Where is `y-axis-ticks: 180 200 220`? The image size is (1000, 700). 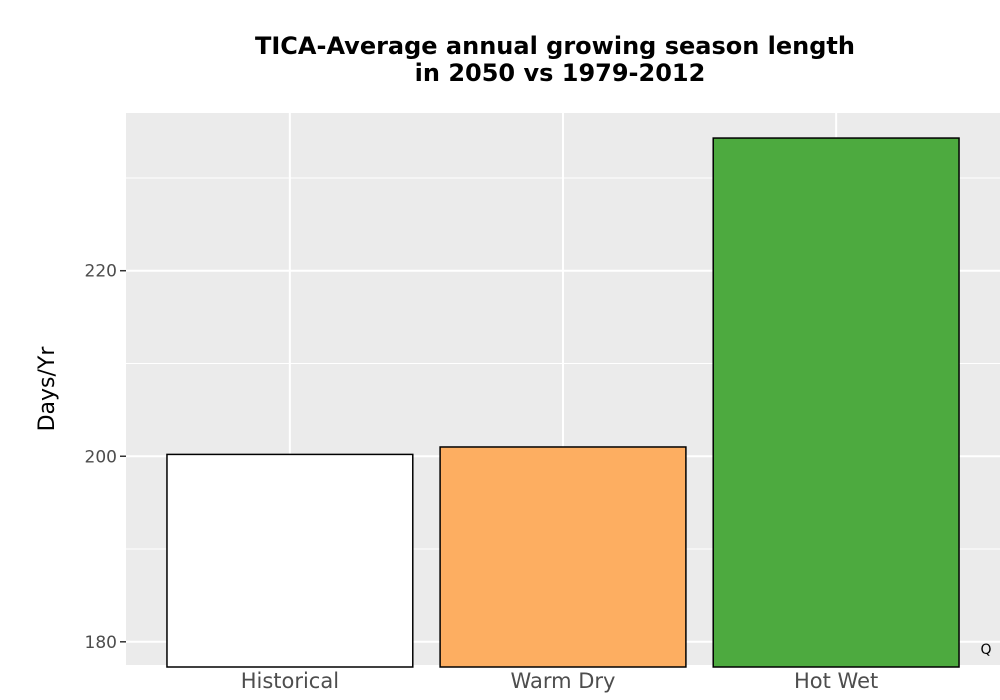
y-axis-ticks: 180 200 220 is located at coordinates (105, 457).